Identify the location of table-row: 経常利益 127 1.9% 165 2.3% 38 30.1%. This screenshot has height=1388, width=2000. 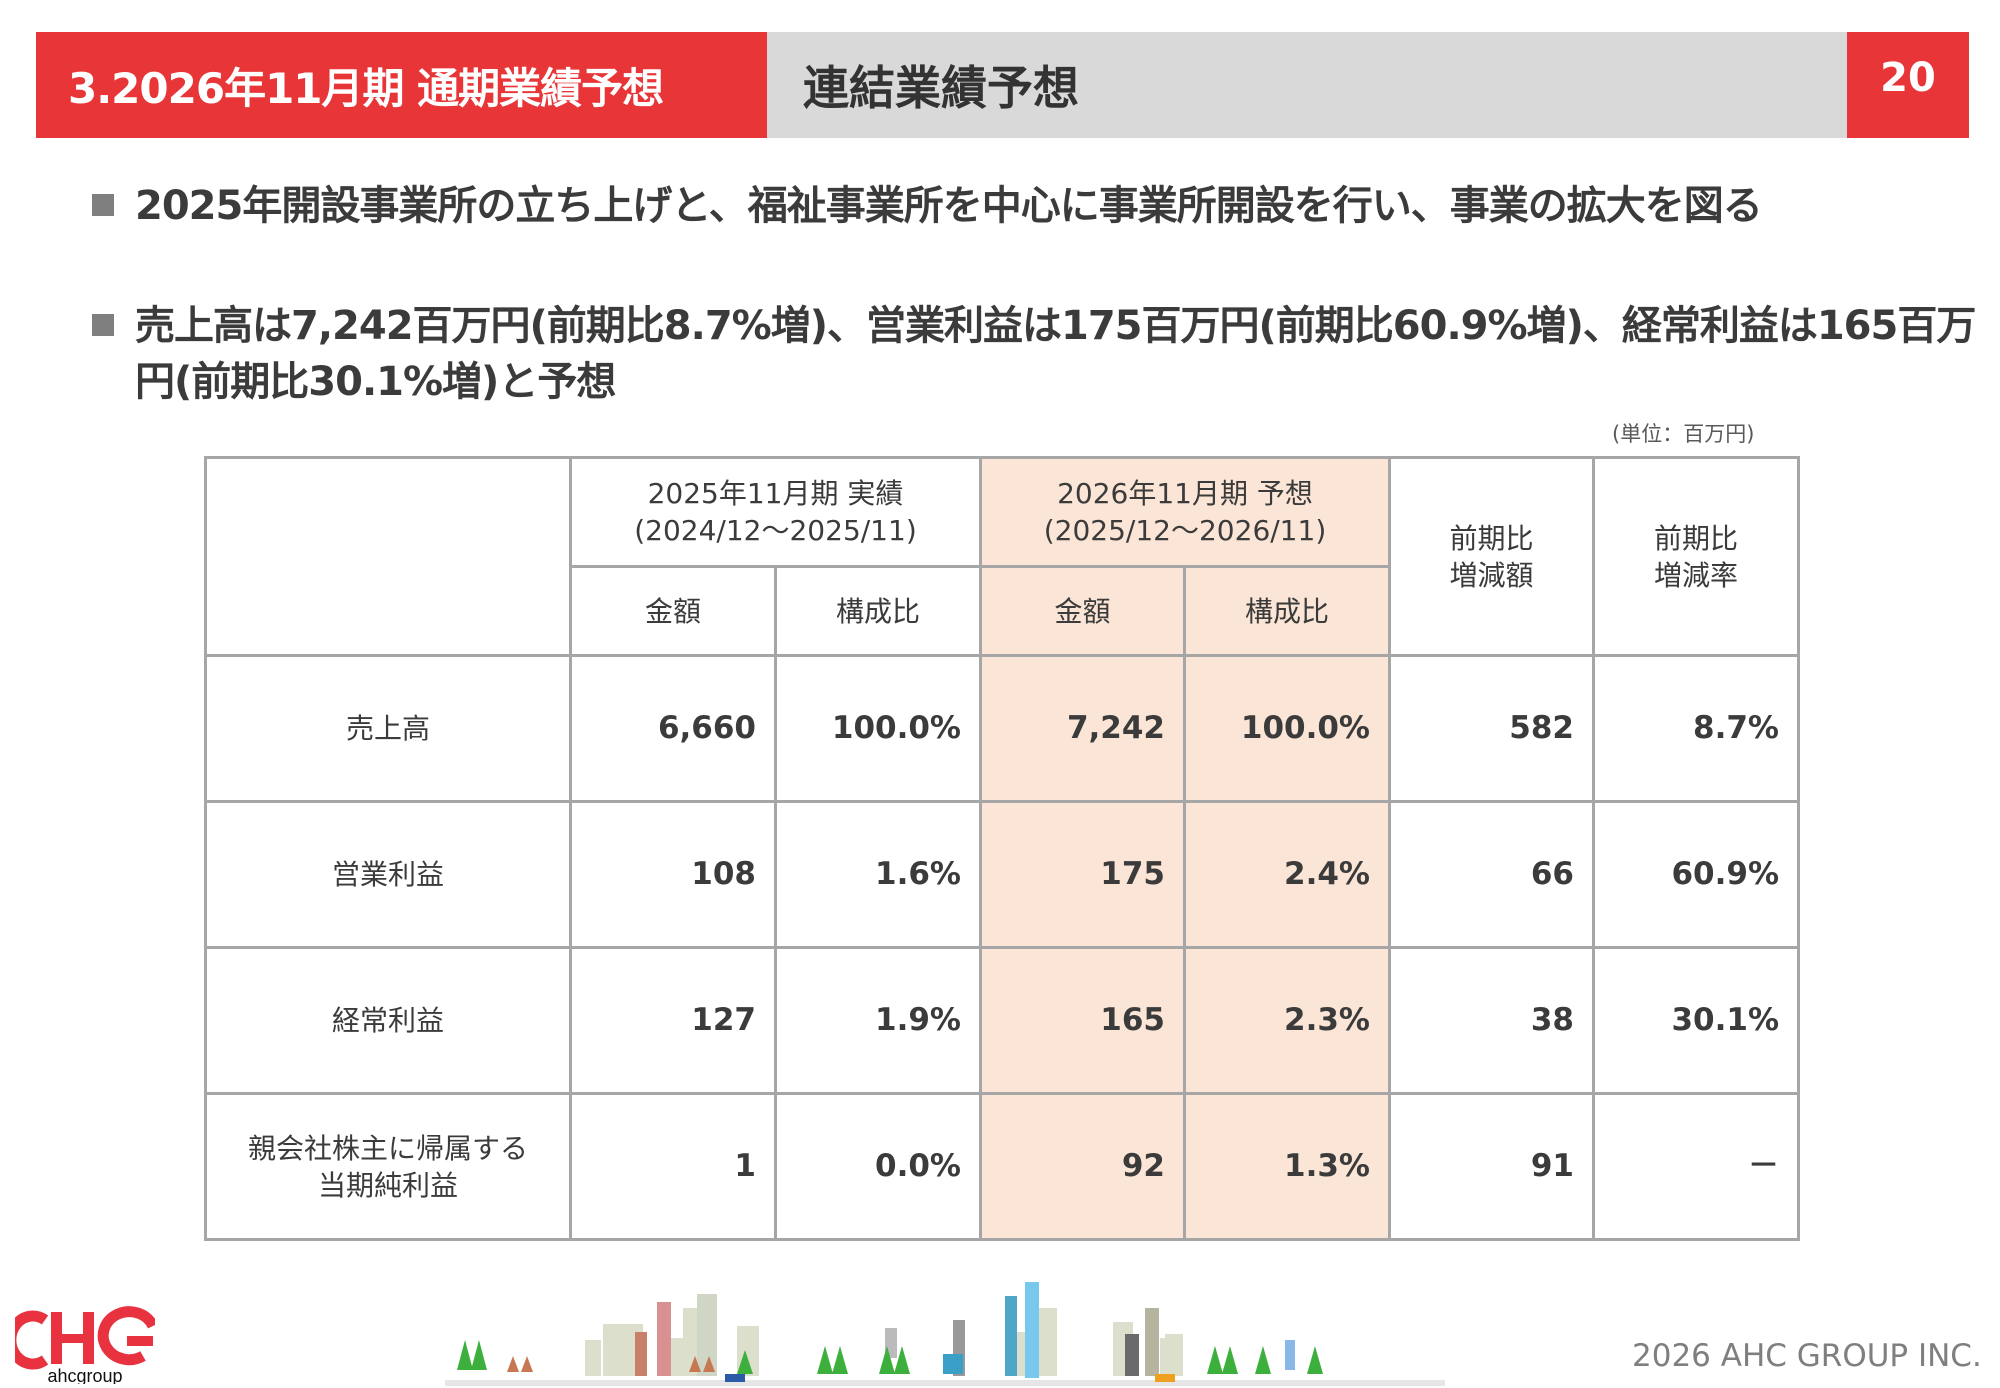
(1002, 1020).